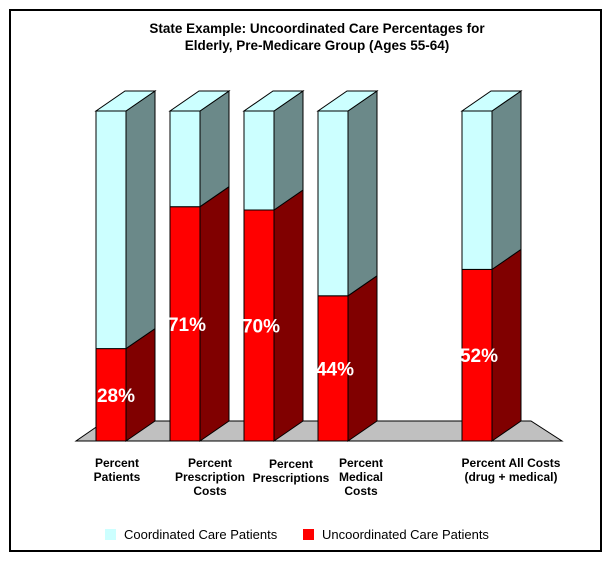 Image resolution: width=613 pixels, height=561 pixels. I want to click on category-label-line: Medical, so click(361, 477).